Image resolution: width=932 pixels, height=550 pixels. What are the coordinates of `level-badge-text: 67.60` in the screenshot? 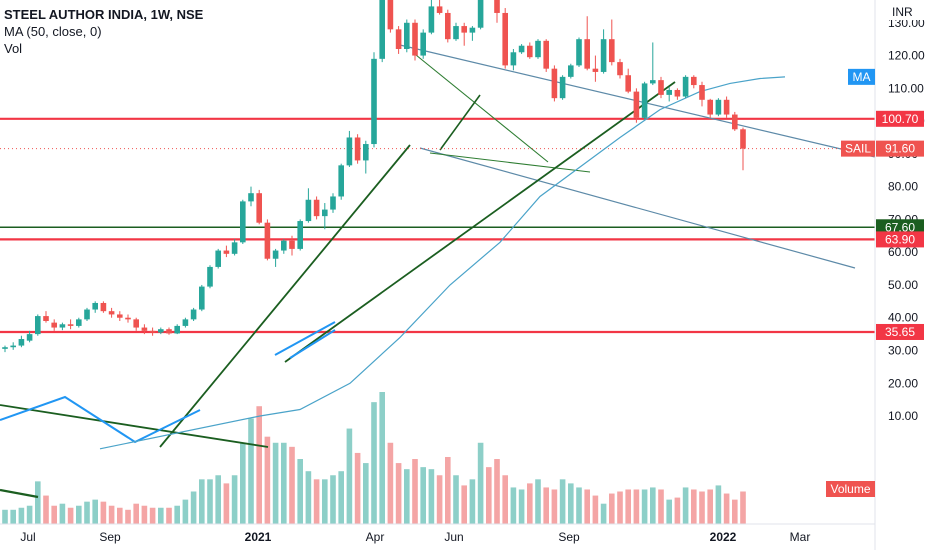 It's located at (900, 227).